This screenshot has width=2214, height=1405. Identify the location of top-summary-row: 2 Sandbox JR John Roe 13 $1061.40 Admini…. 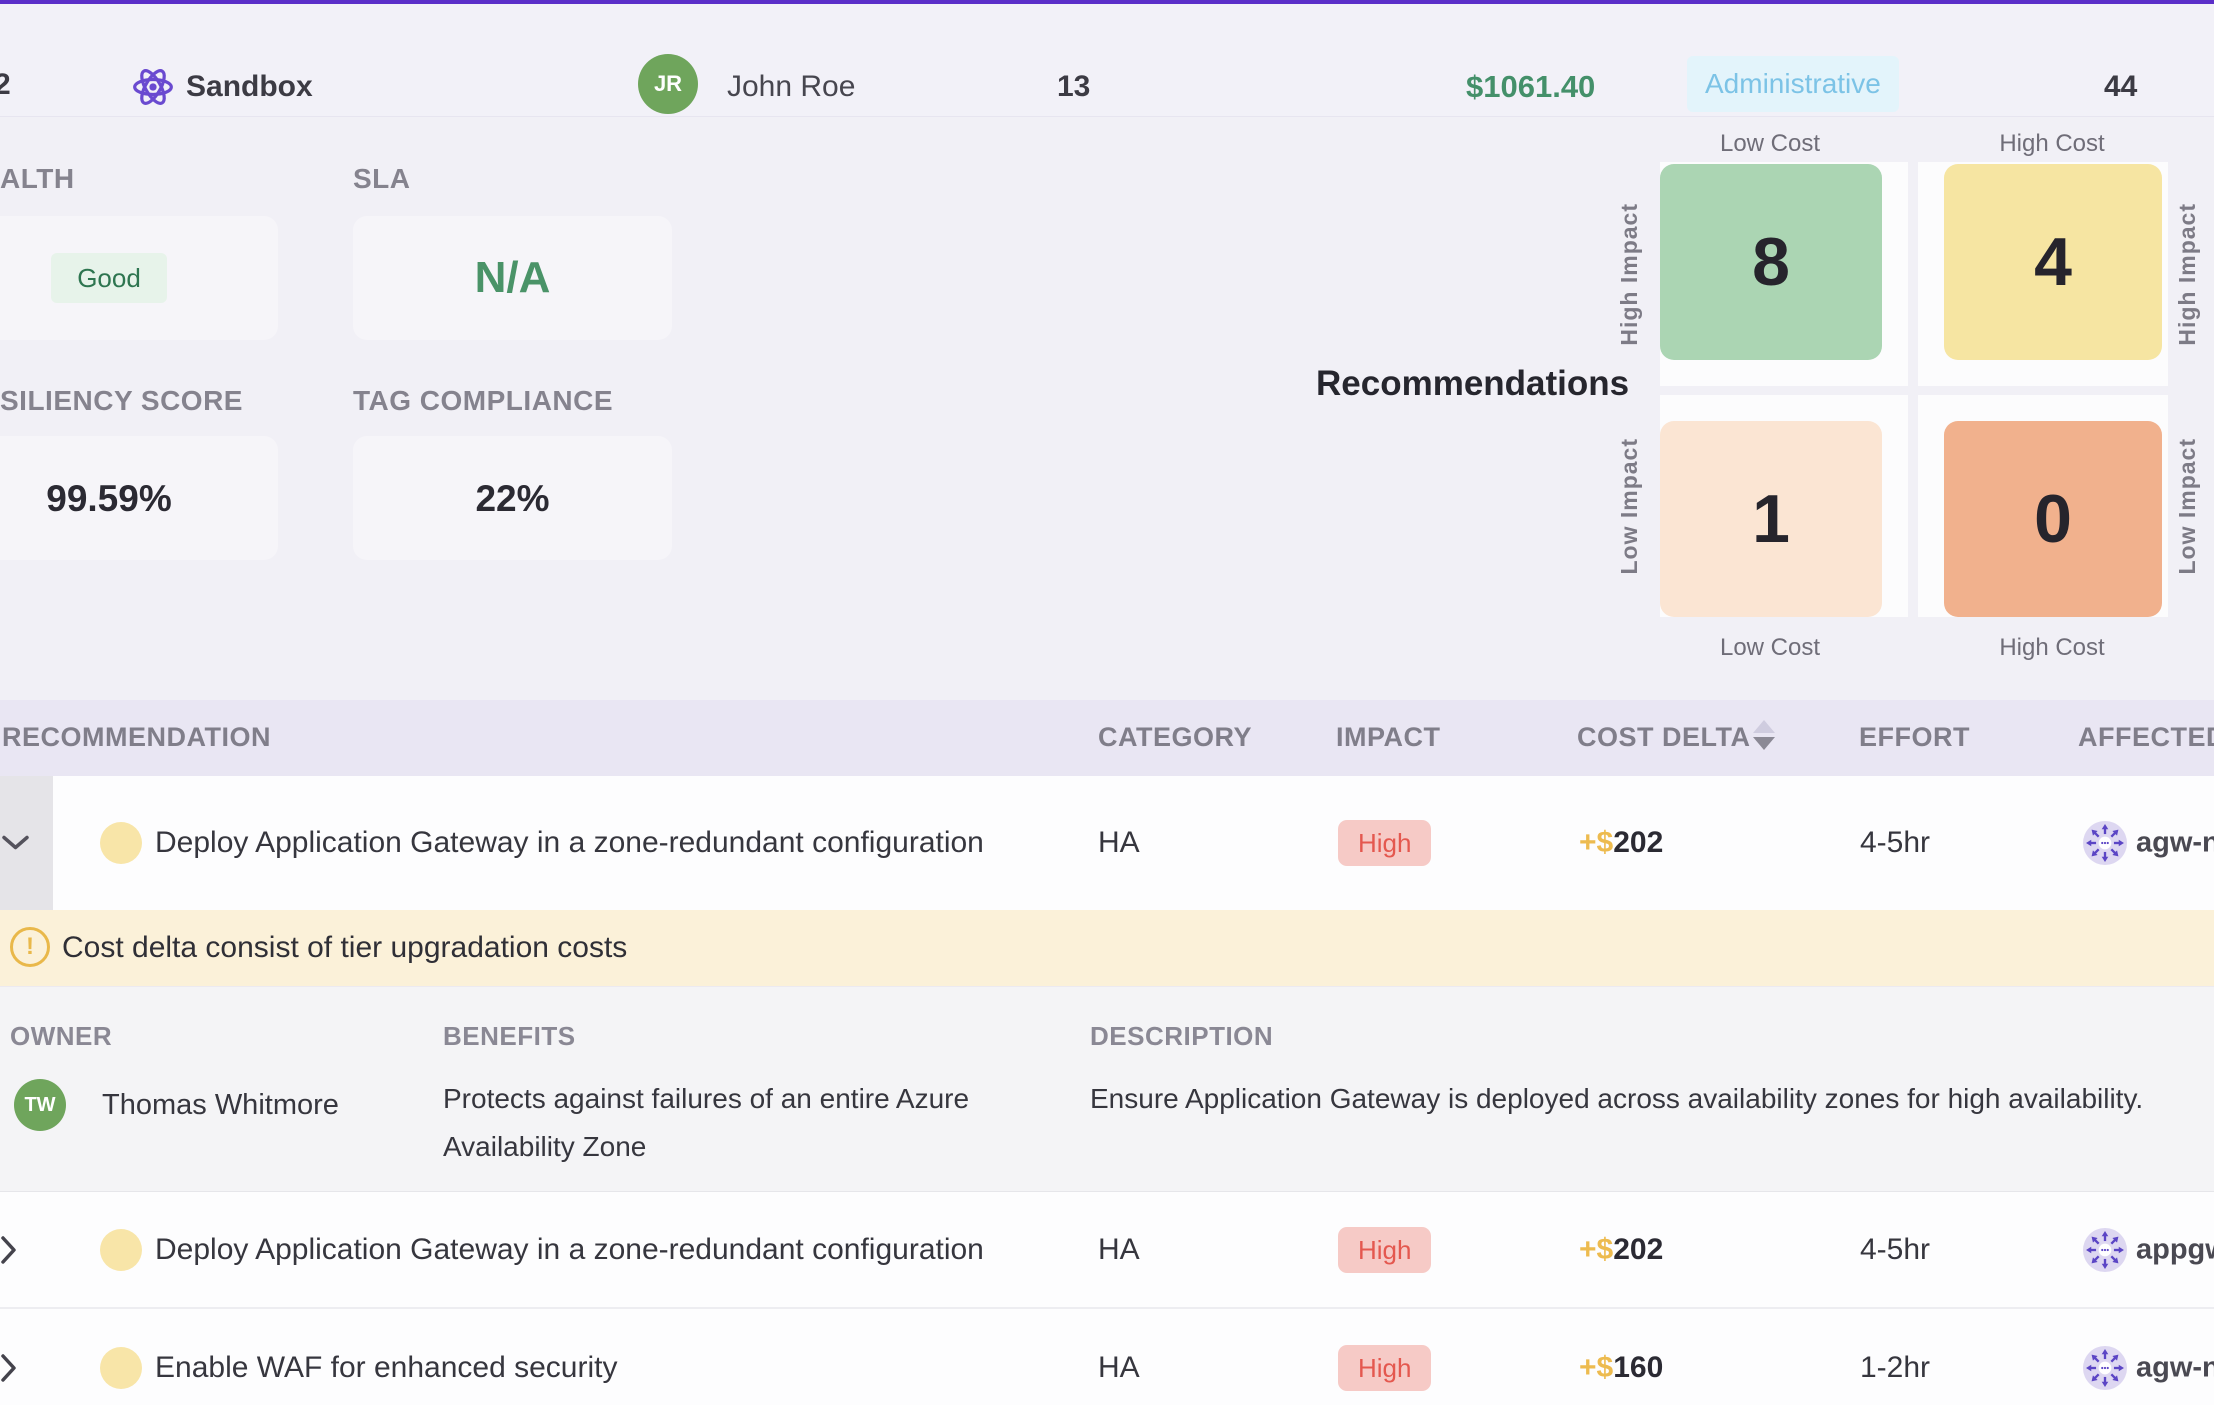
(1107, 60).